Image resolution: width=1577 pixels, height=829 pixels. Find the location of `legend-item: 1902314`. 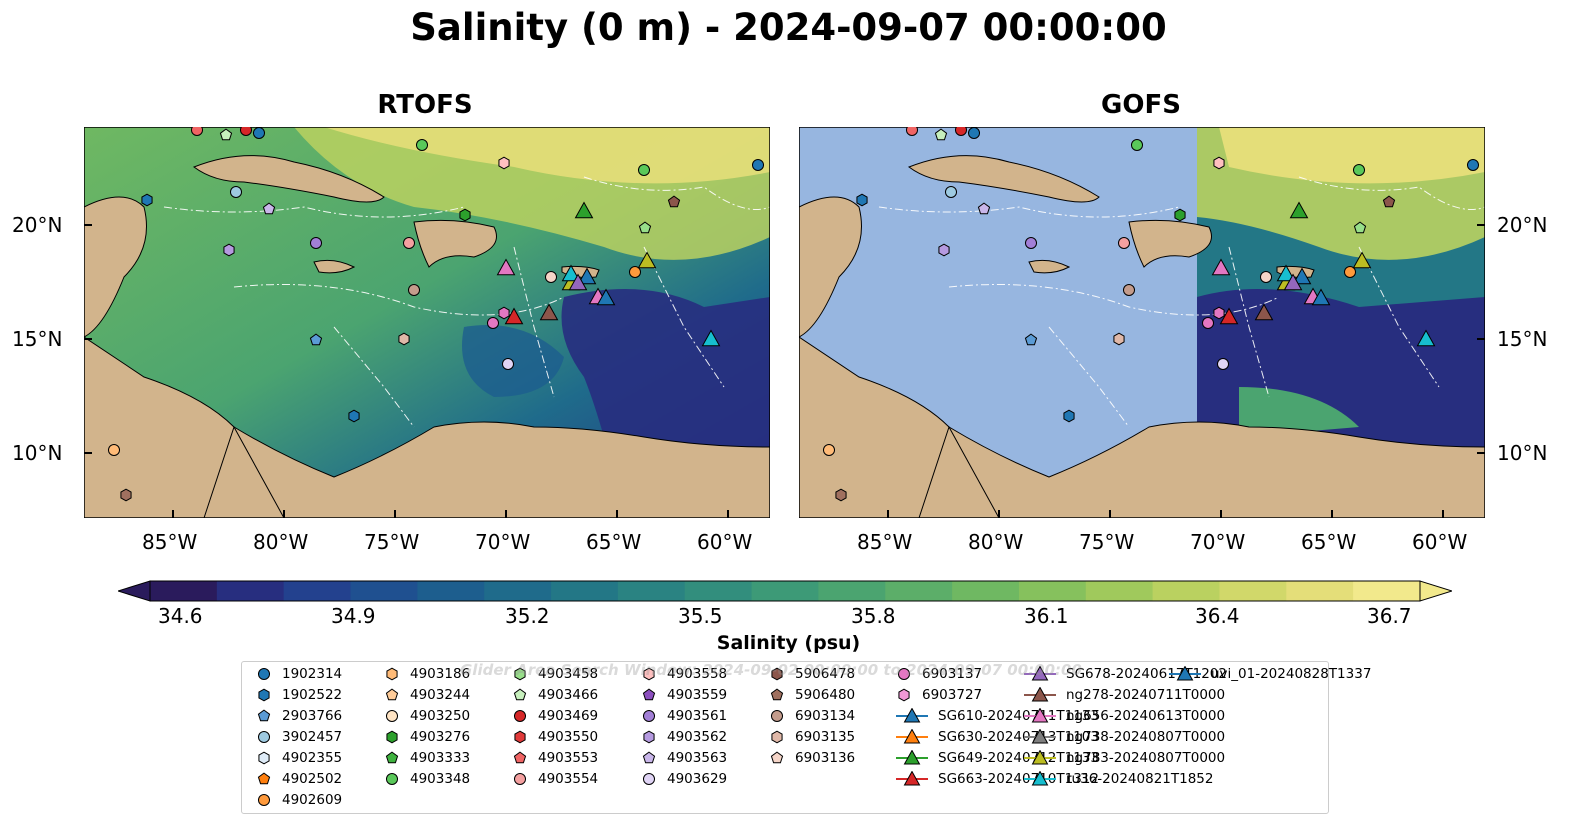

legend-item: 1902314 is located at coordinates (298, 674).